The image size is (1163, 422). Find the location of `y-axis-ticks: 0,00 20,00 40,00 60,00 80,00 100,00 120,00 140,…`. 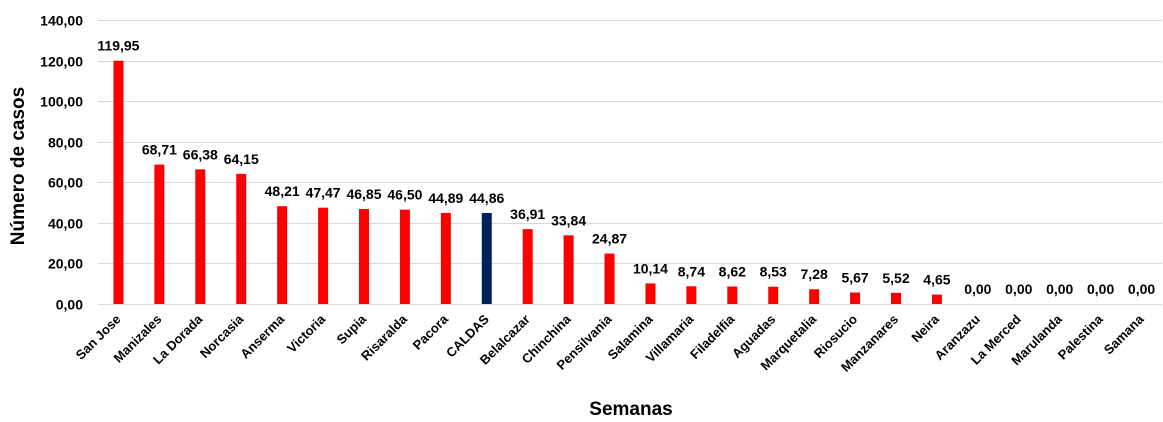

y-axis-ticks: 0,00 20,00 40,00 60,00 80,00 100,00 120,00 140,… is located at coordinates (61, 163).